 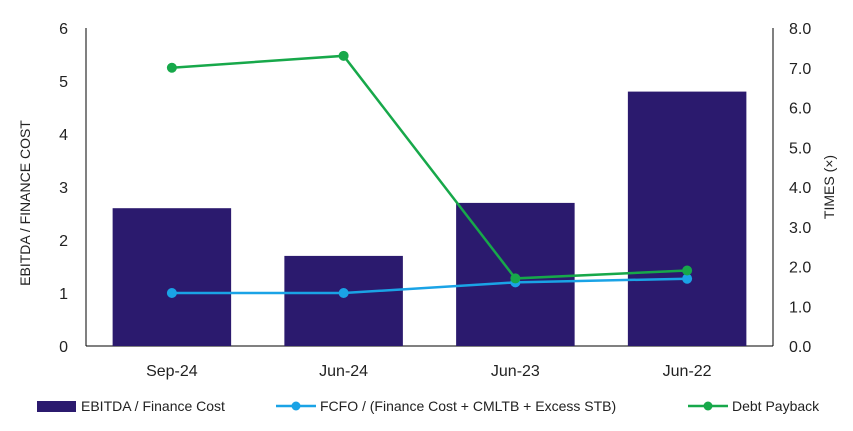 What do you see at coordinates (153, 406) in the screenshot?
I see `legend-label: EBITDA / Finance Cost` at bounding box center [153, 406].